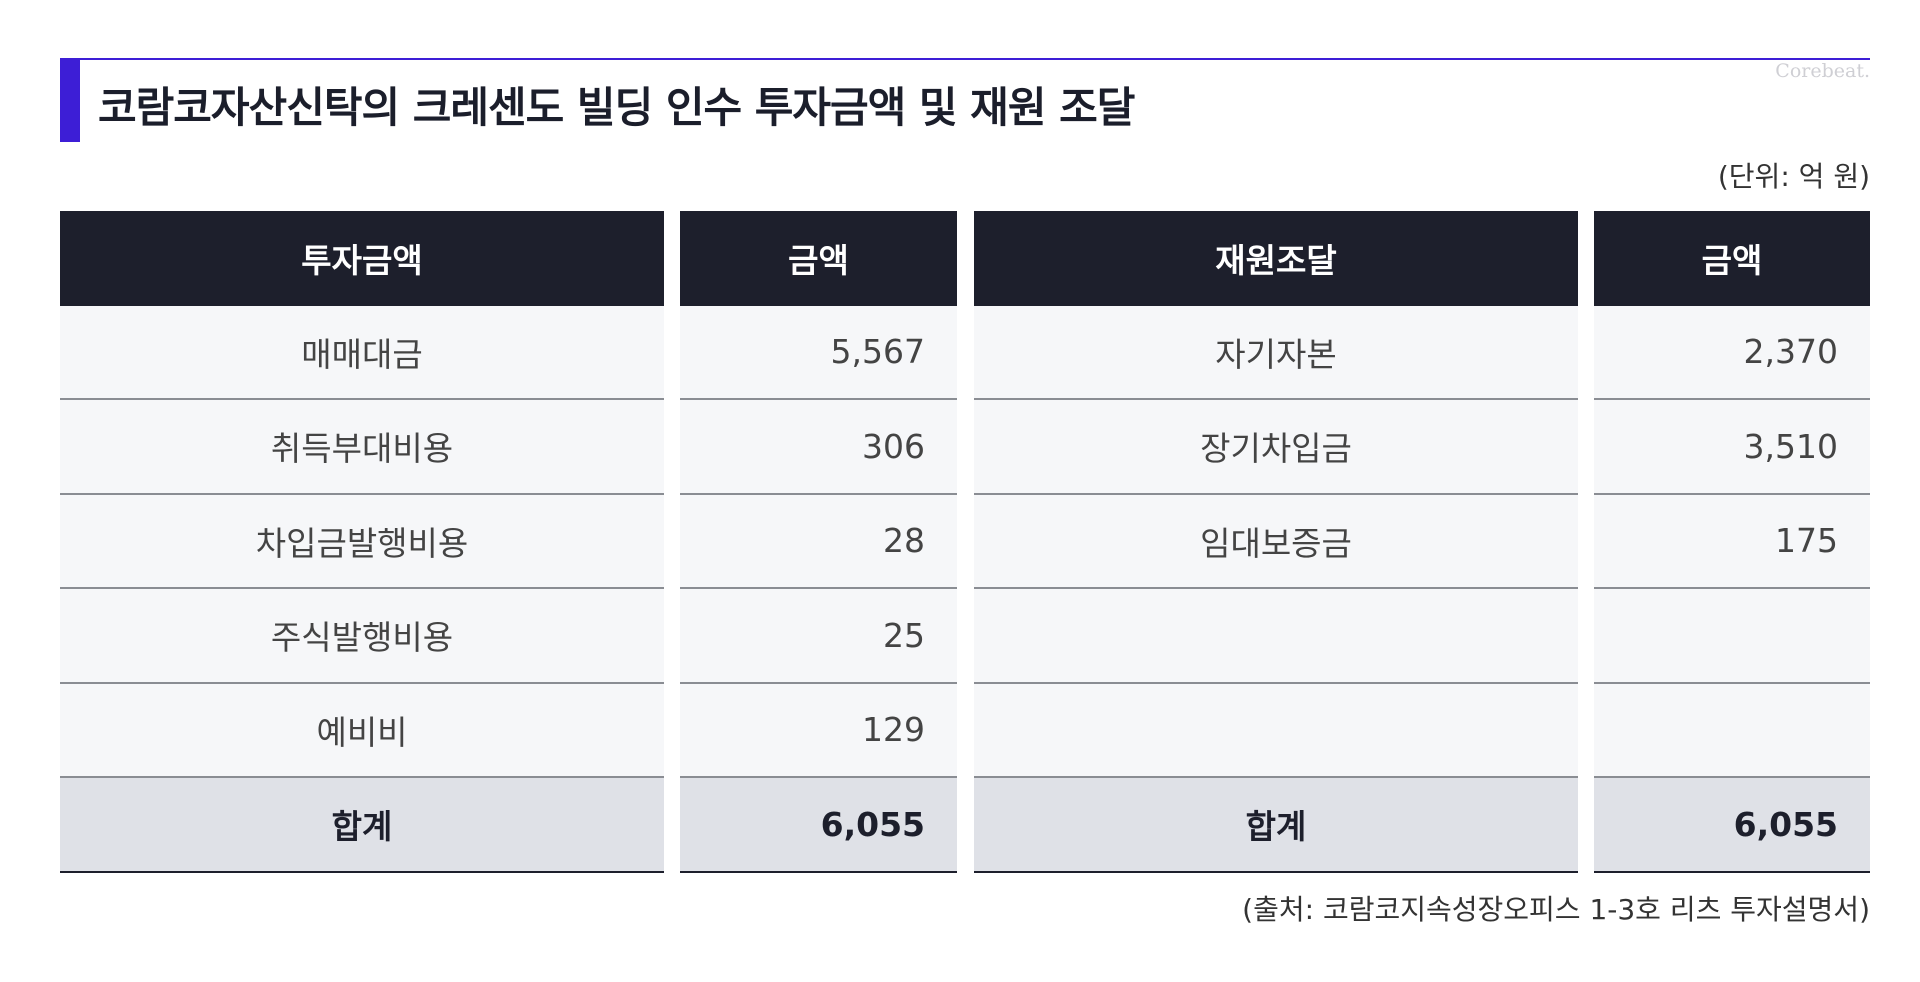  Describe the element at coordinates (818, 447) in the screenshot. I see `investment-amount: 306` at that location.